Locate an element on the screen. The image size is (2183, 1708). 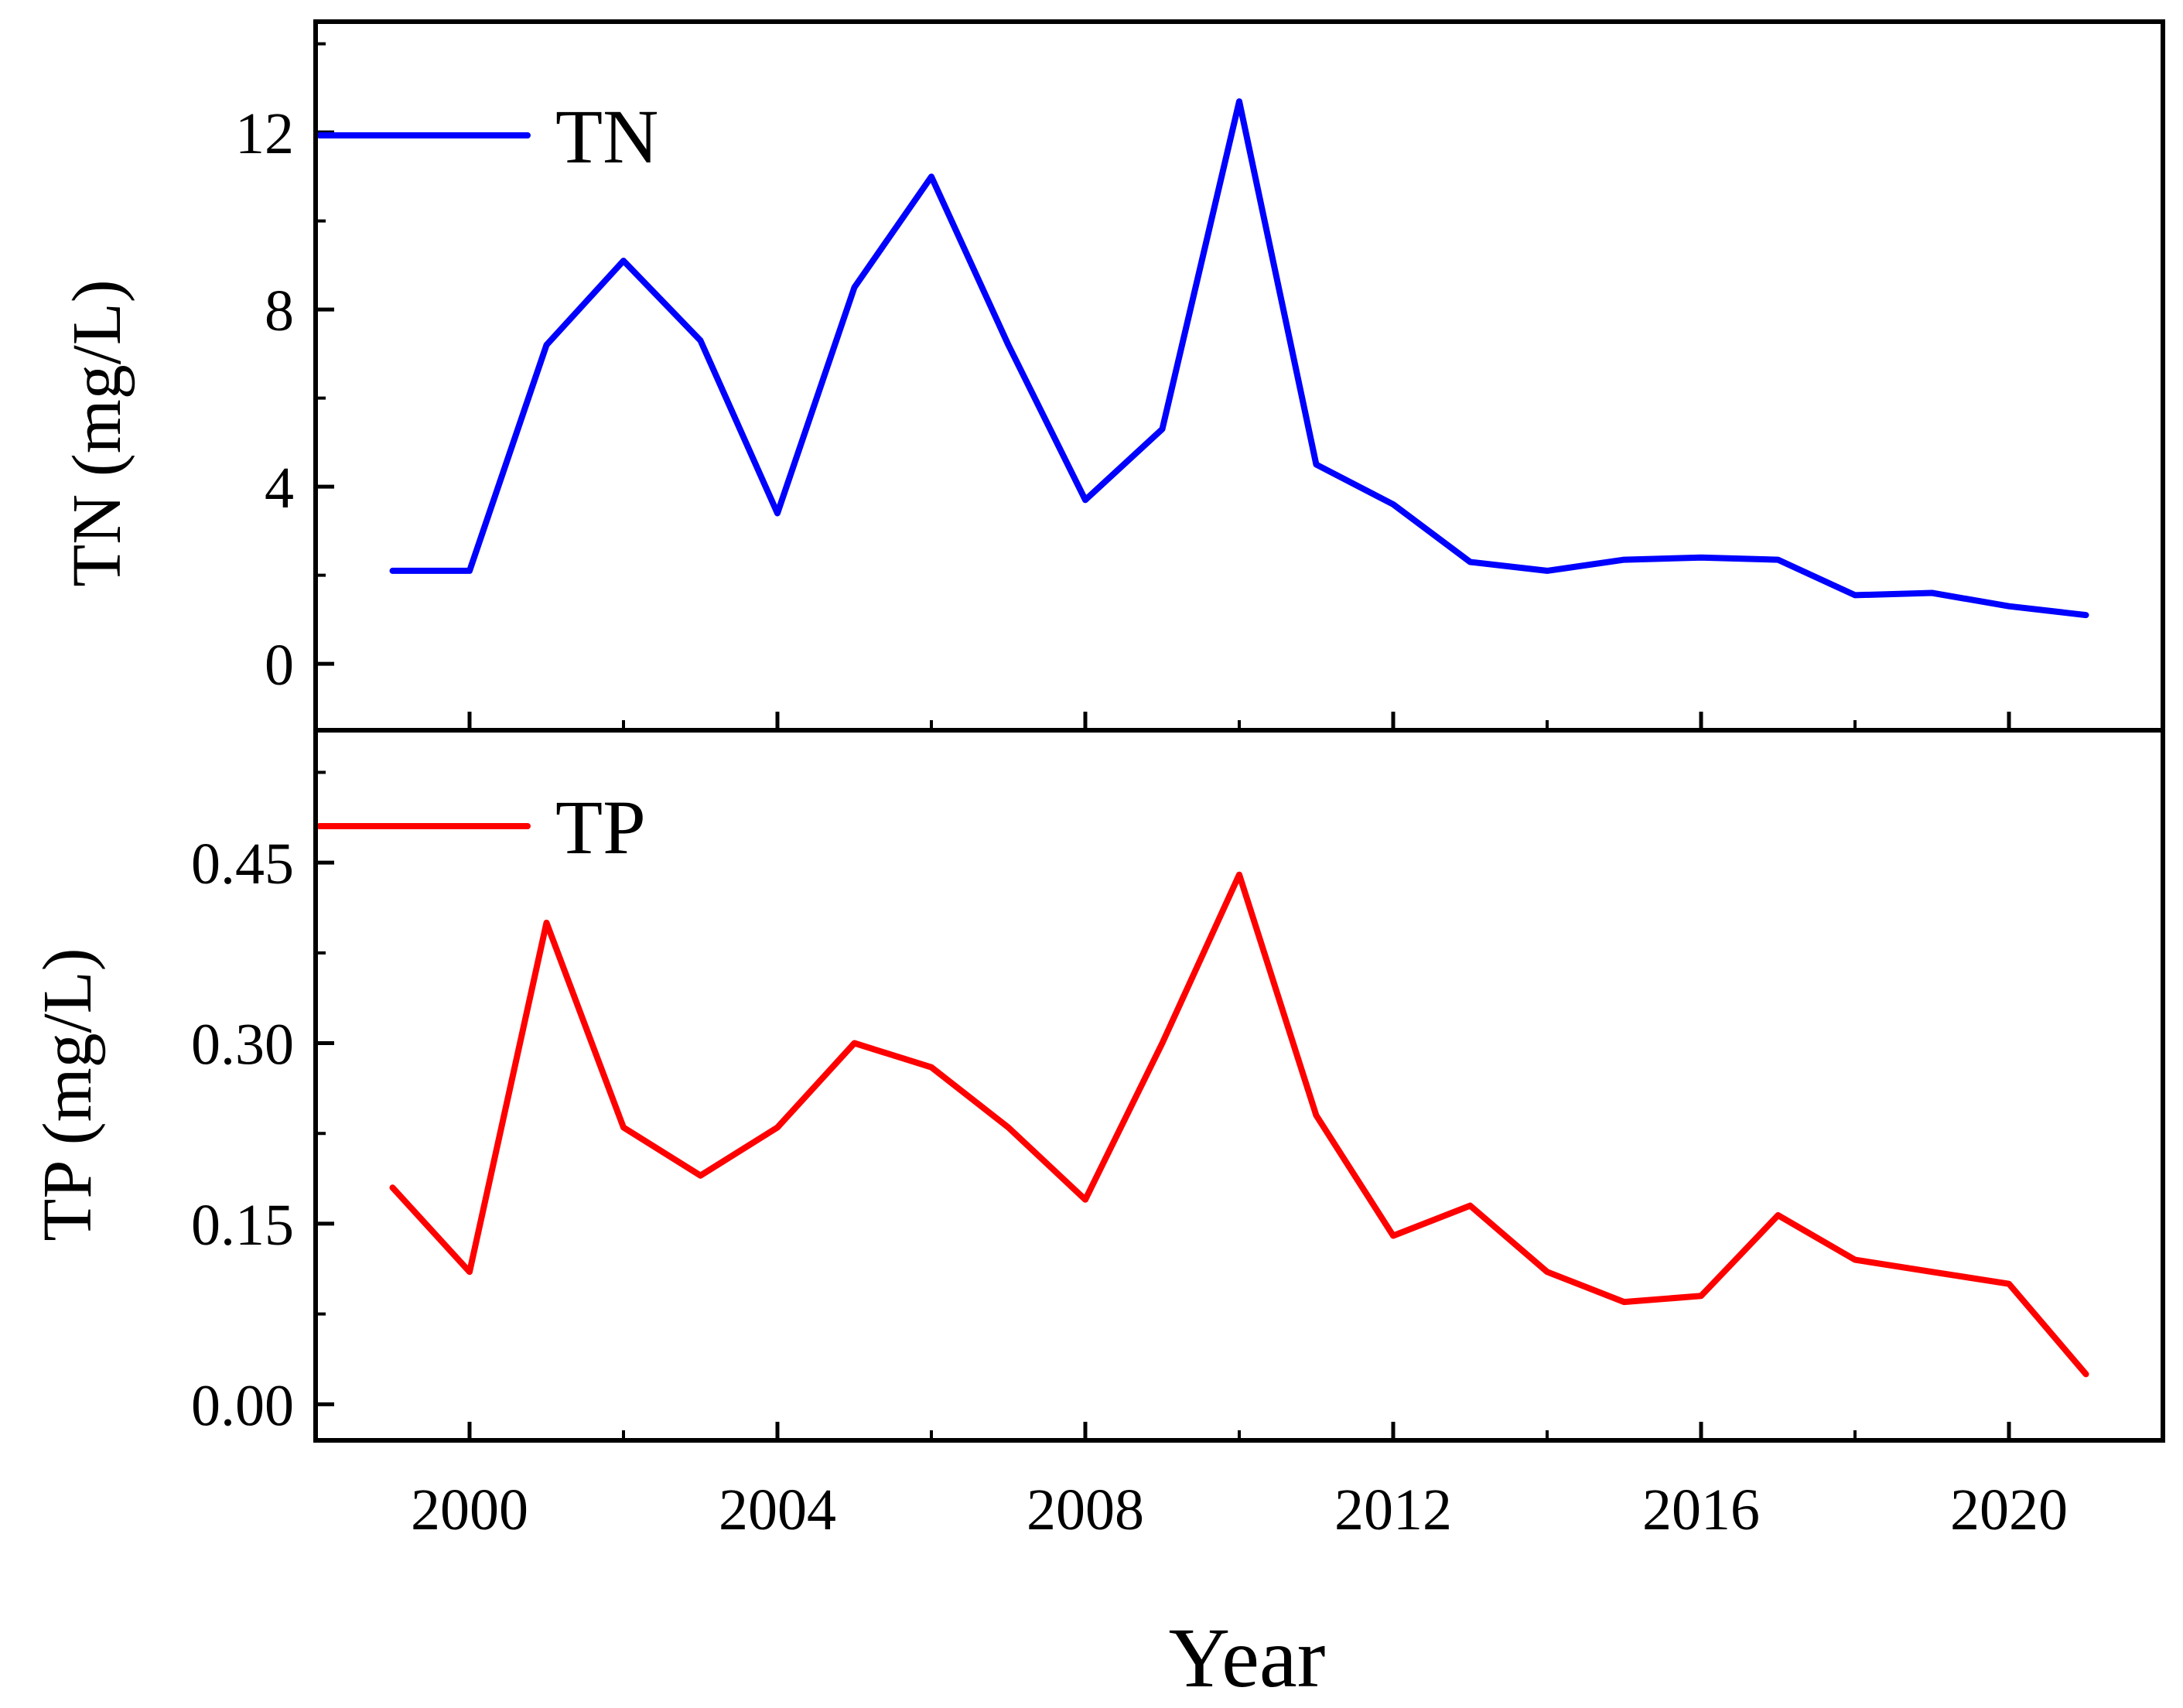
tn-ytick-label: 8 is located at coordinates (280, 310).